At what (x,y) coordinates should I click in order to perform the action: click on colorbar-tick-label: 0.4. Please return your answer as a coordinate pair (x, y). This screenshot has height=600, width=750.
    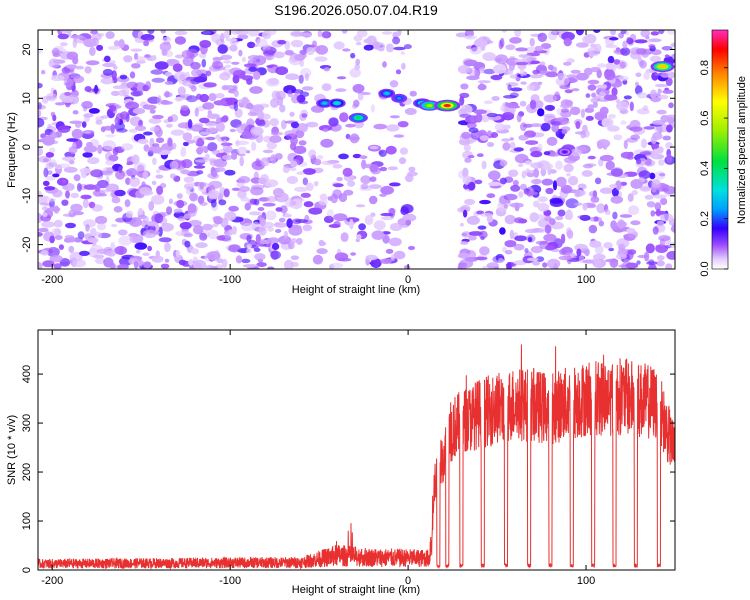
    Looking at the image, I should click on (705, 168).